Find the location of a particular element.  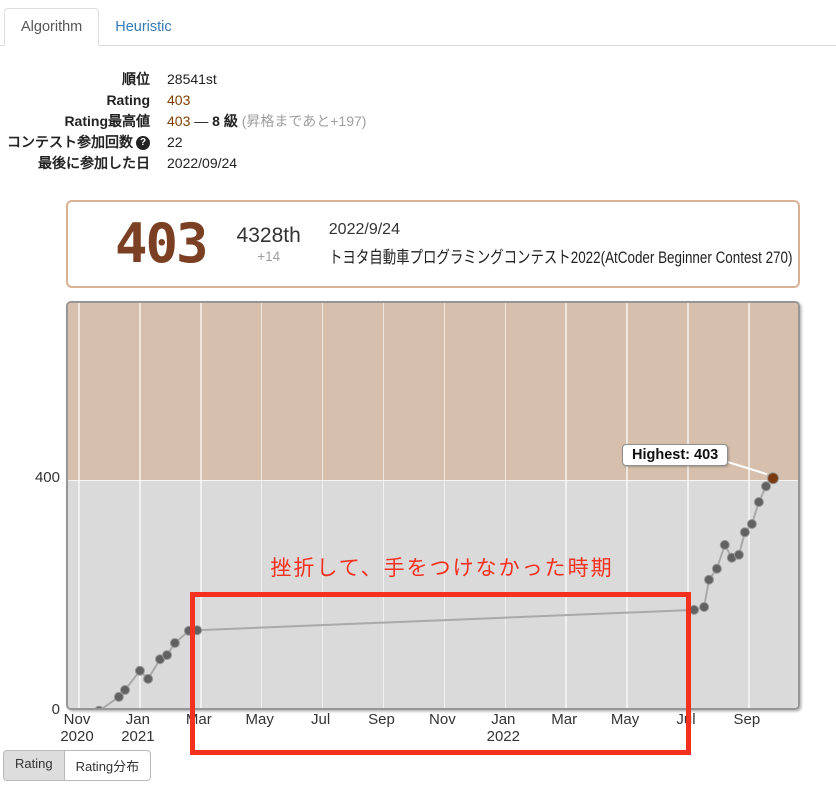

x-tick-label: Nov is located at coordinates (442, 719).